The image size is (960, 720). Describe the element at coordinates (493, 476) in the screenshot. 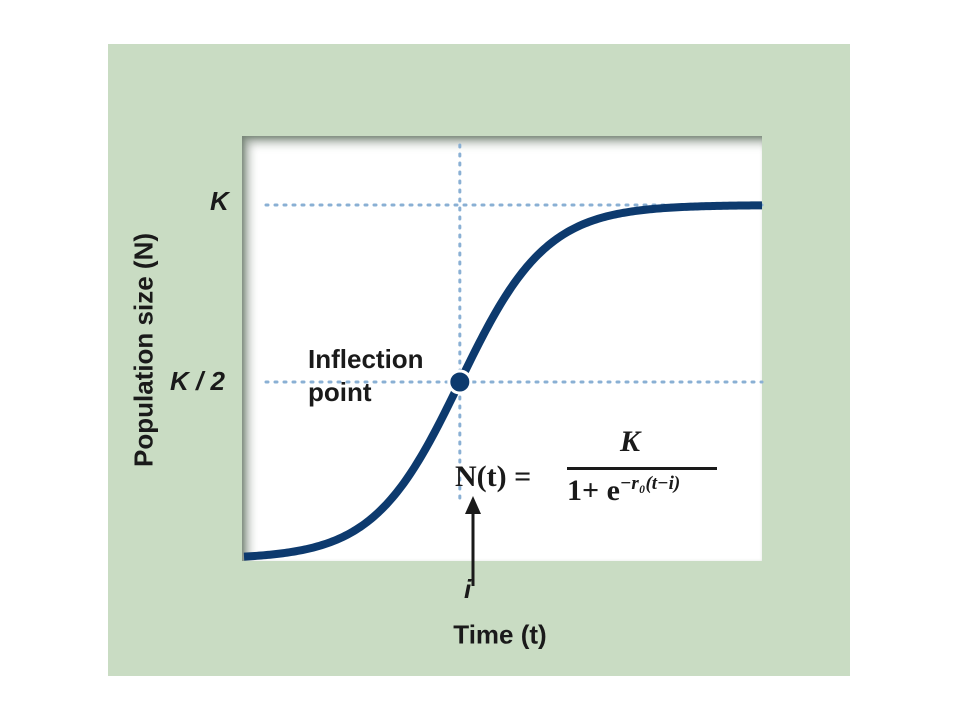

I see `formula-lhs: N(t) =` at that location.